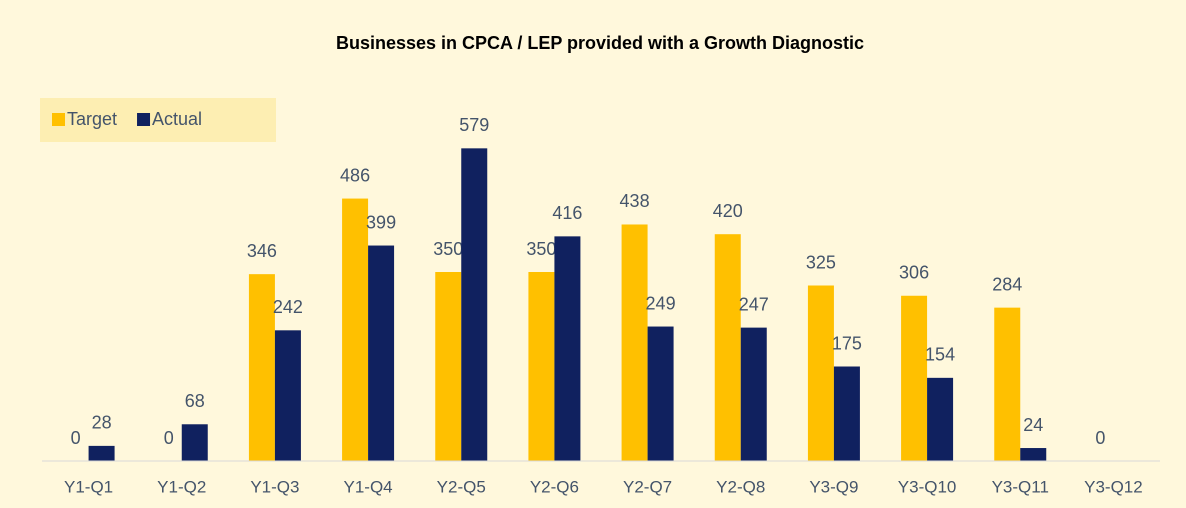  I want to click on legend-box, so click(158, 120).